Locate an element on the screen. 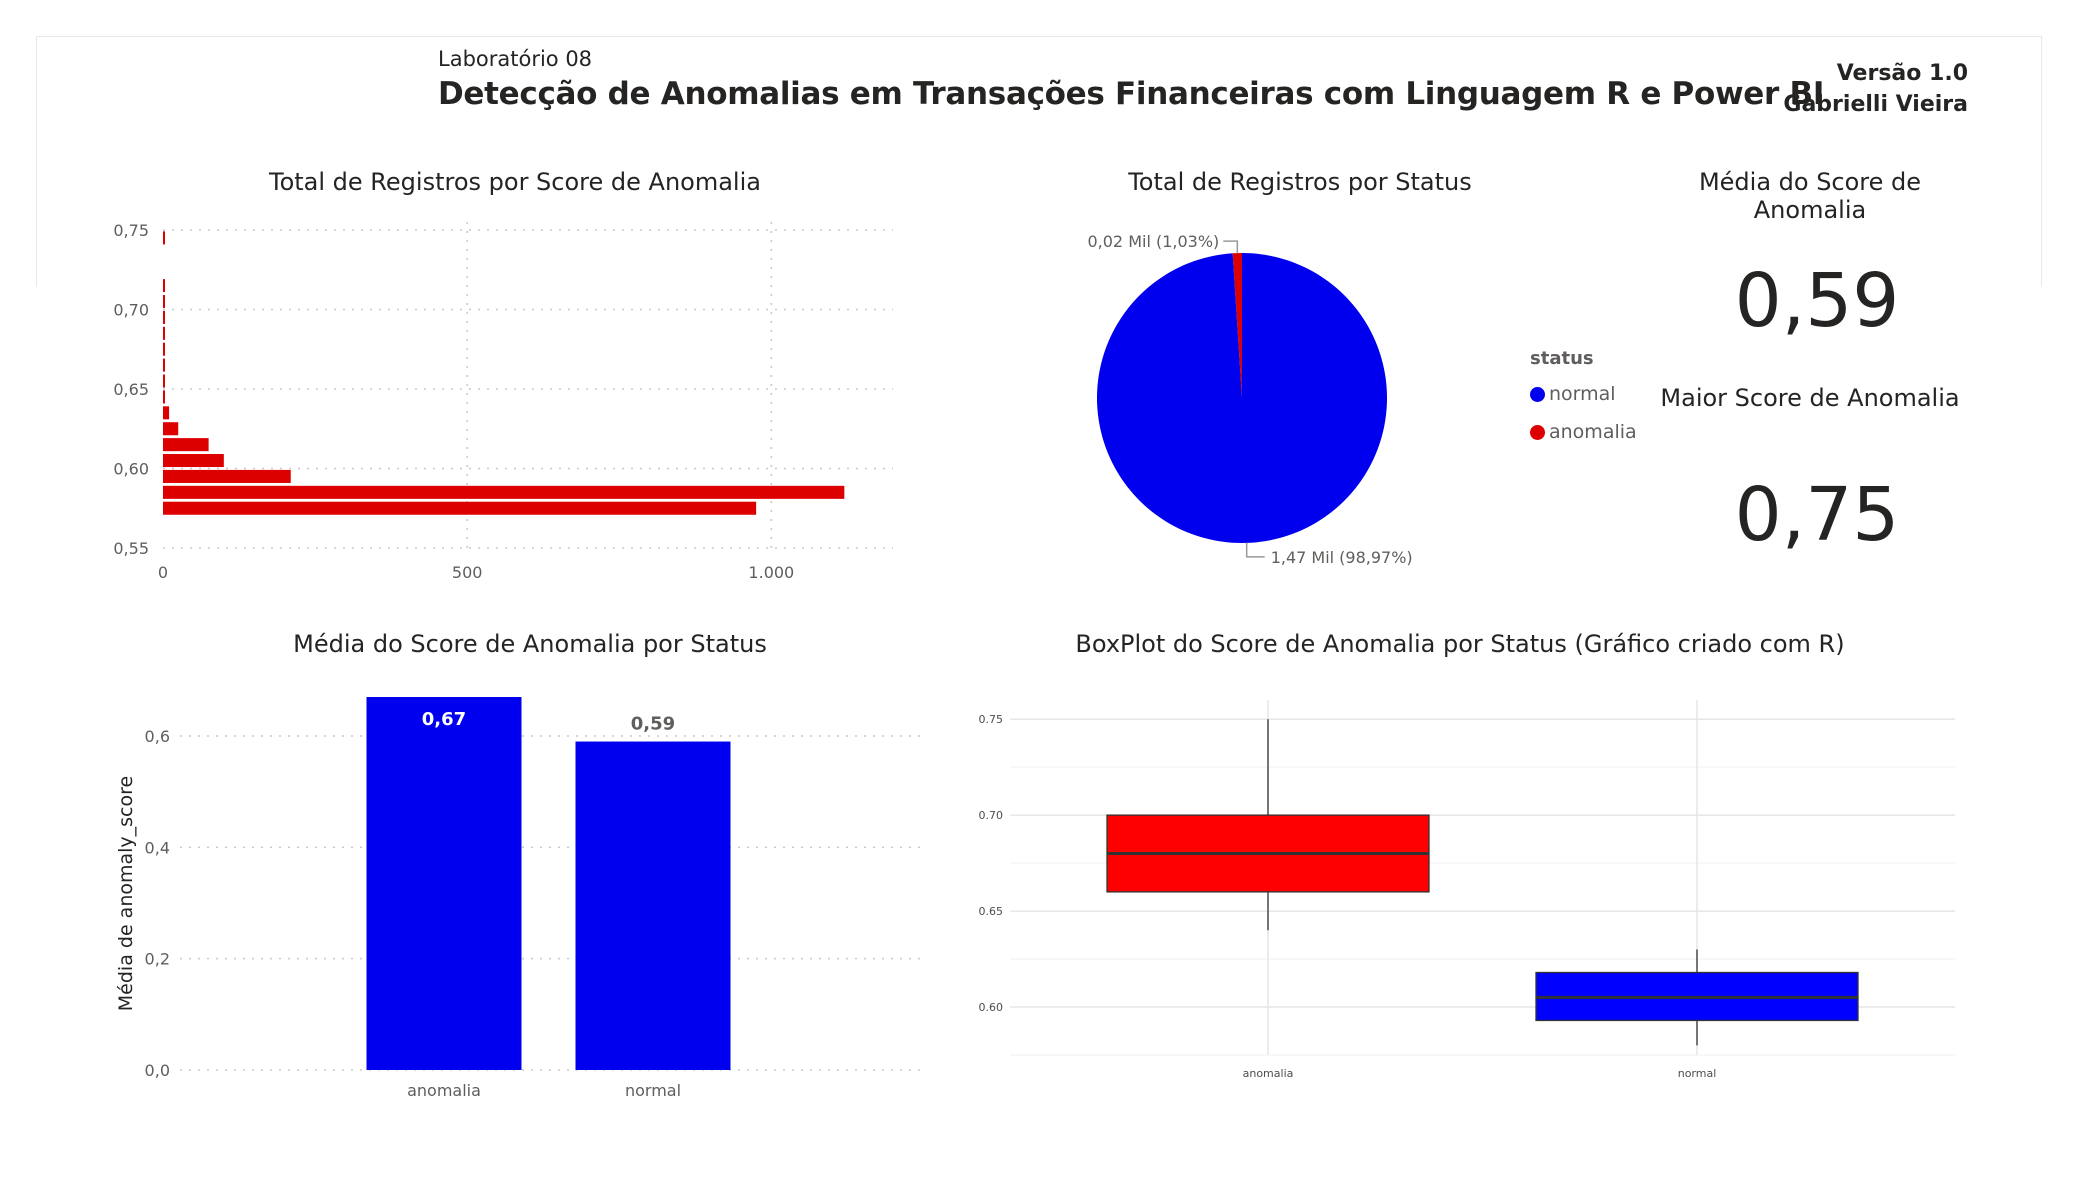  box-ytick-label: 0.60 is located at coordinates (991, 1007).